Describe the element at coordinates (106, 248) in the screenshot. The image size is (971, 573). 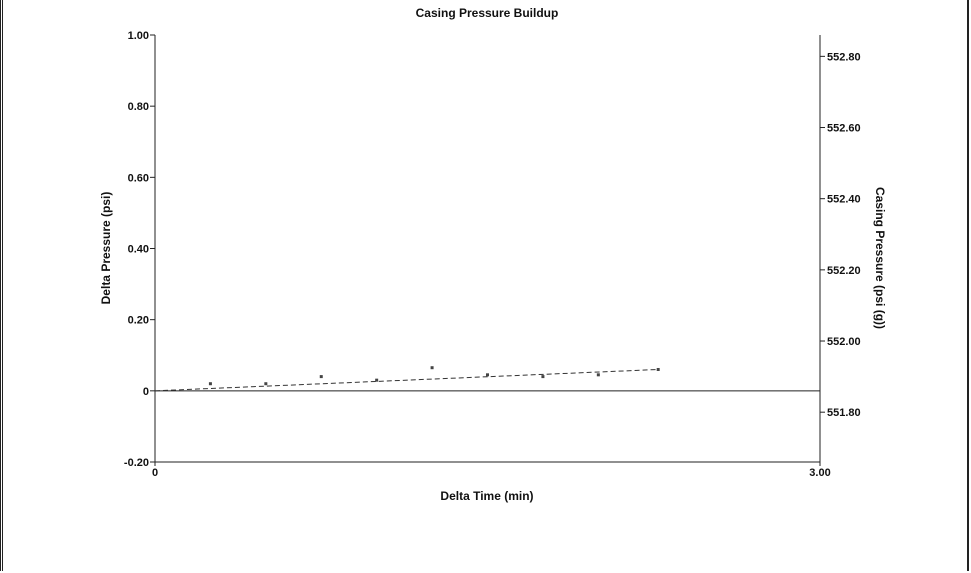
I see `y-axis-label: Delta Pressure (psi)` at that location.